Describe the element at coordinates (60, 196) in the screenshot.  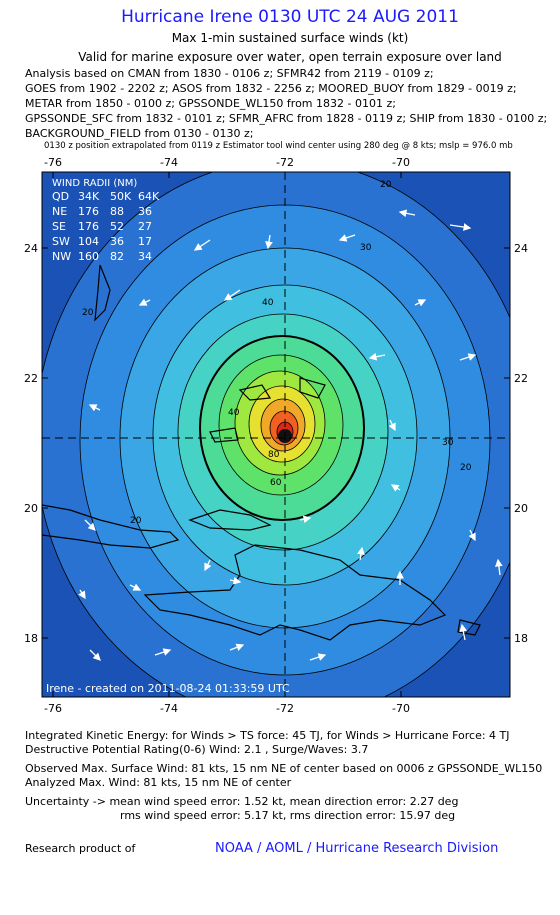
I see `wind-radii-cell: QD` at that location.